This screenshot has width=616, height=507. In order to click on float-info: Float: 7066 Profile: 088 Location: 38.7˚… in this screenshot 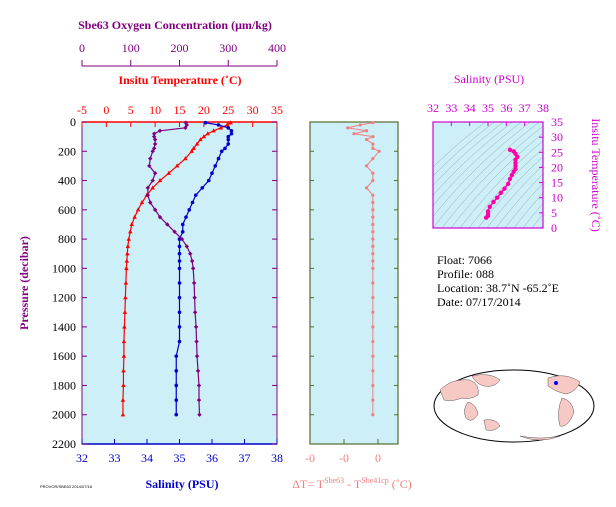, I will do `click(498, 281)`.